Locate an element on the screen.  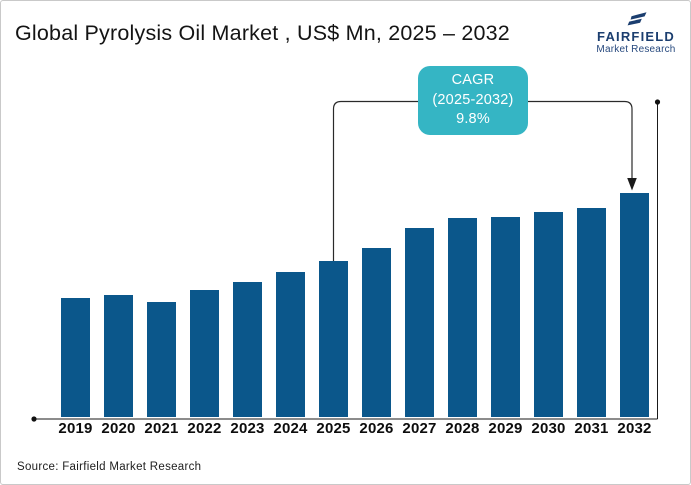
bar-2025 is located at coordinates (333, 339).